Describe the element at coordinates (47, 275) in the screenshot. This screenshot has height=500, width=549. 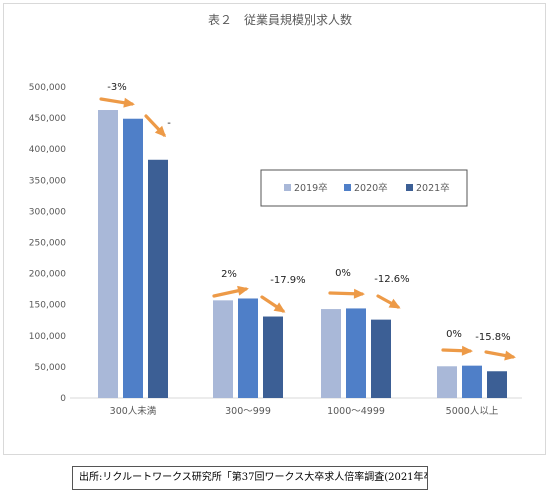
I see `y-tick-label: 200,000` at that location.